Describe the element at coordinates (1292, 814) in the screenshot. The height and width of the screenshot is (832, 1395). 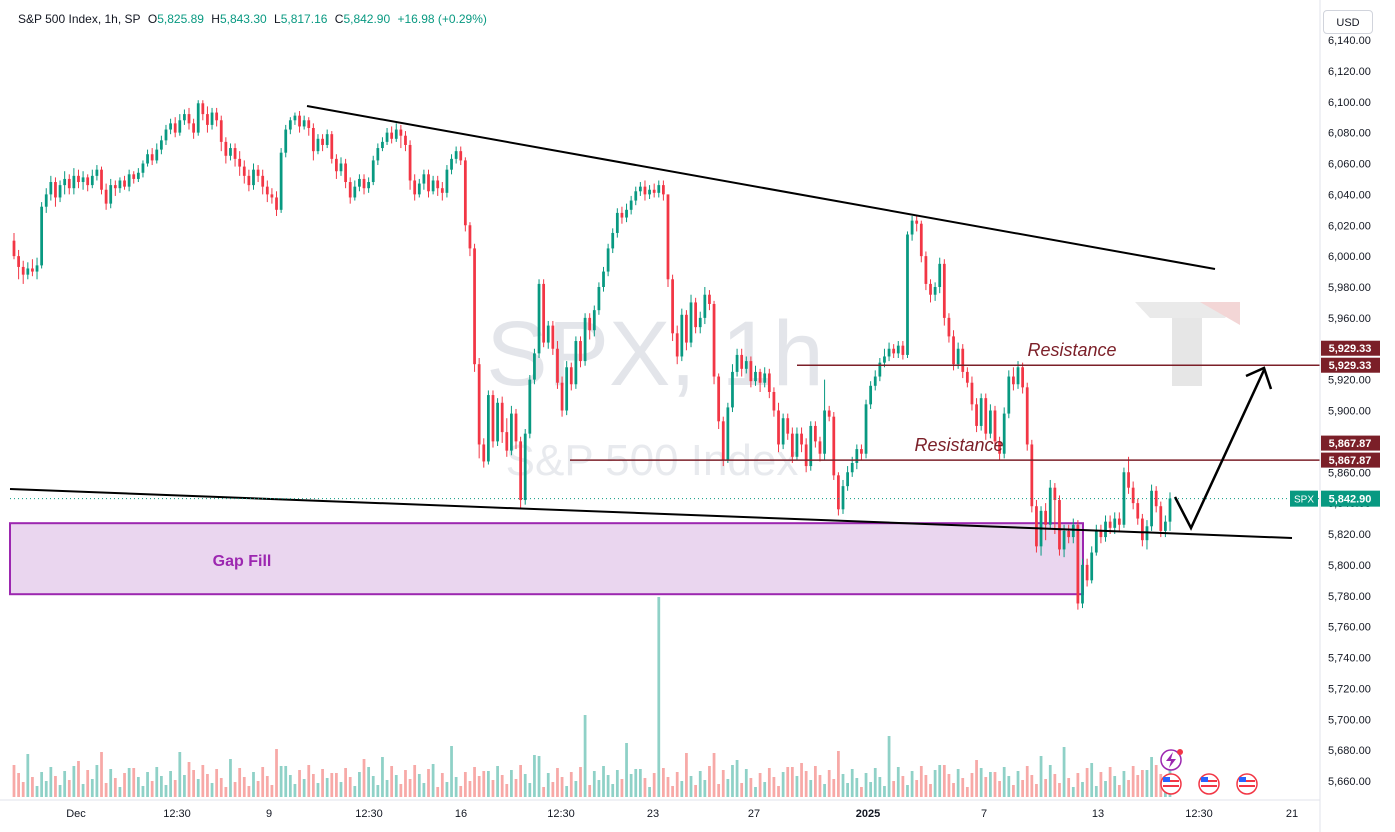
I see `x-tick-label: 21` at that location.